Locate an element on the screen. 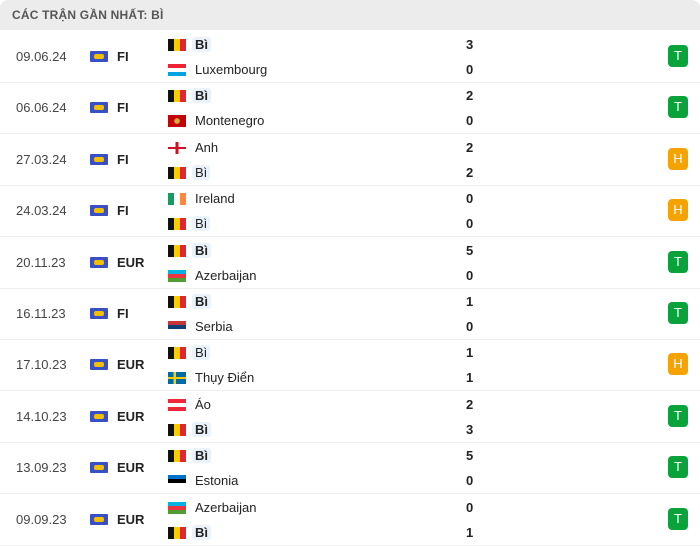  england-flag-icon is located at coordinates (177, 147).